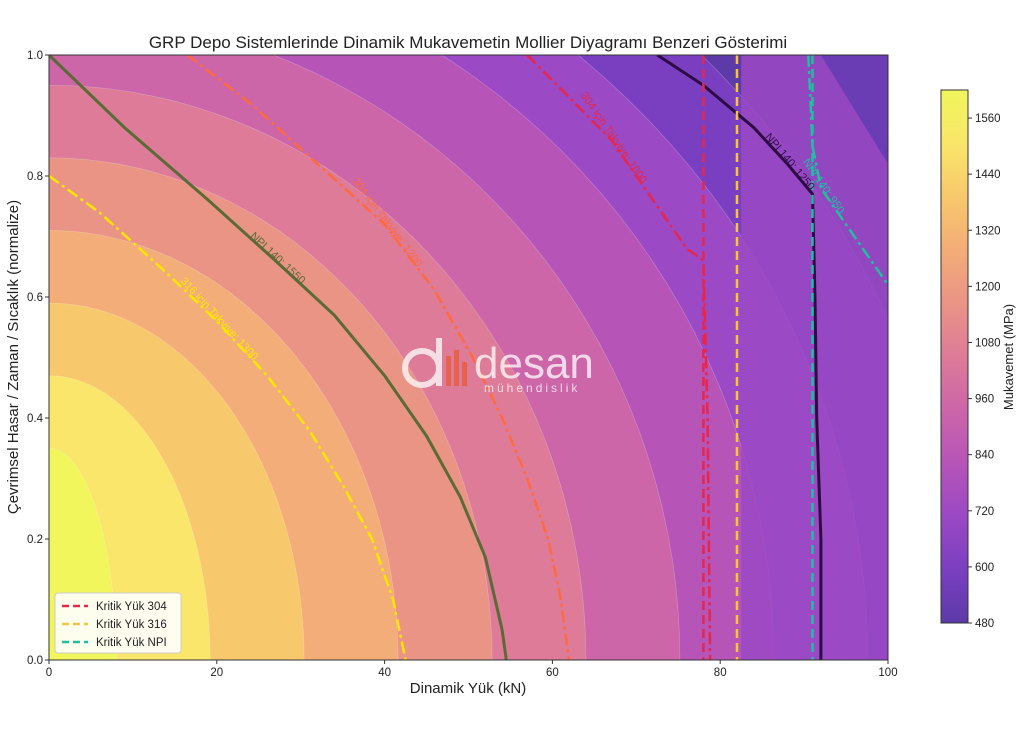  Describe the element at coordinates (216, 673) in the screenshot. I see `x-tick-label-1: 20` at that location.